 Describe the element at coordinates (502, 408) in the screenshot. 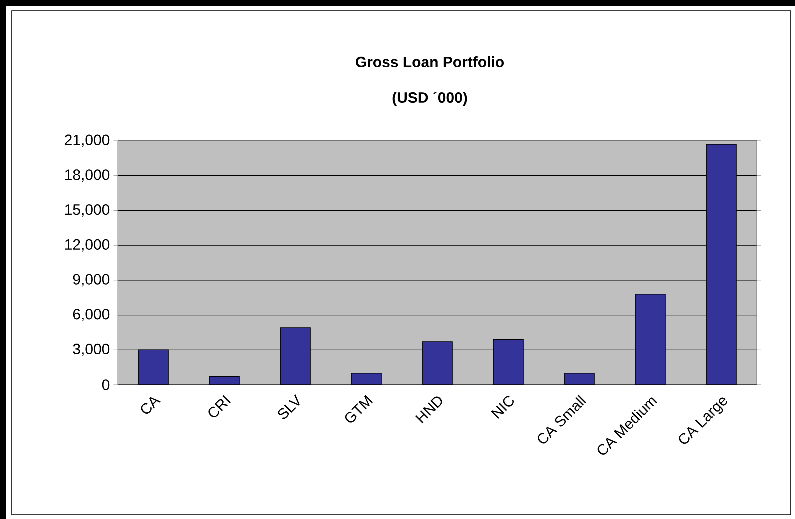

I see `x-tick-label: NIC` at that location.